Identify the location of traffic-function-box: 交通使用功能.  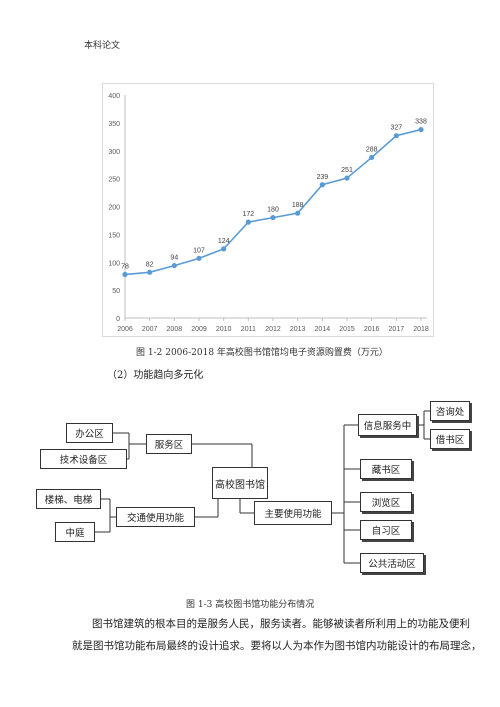
(155, 517).